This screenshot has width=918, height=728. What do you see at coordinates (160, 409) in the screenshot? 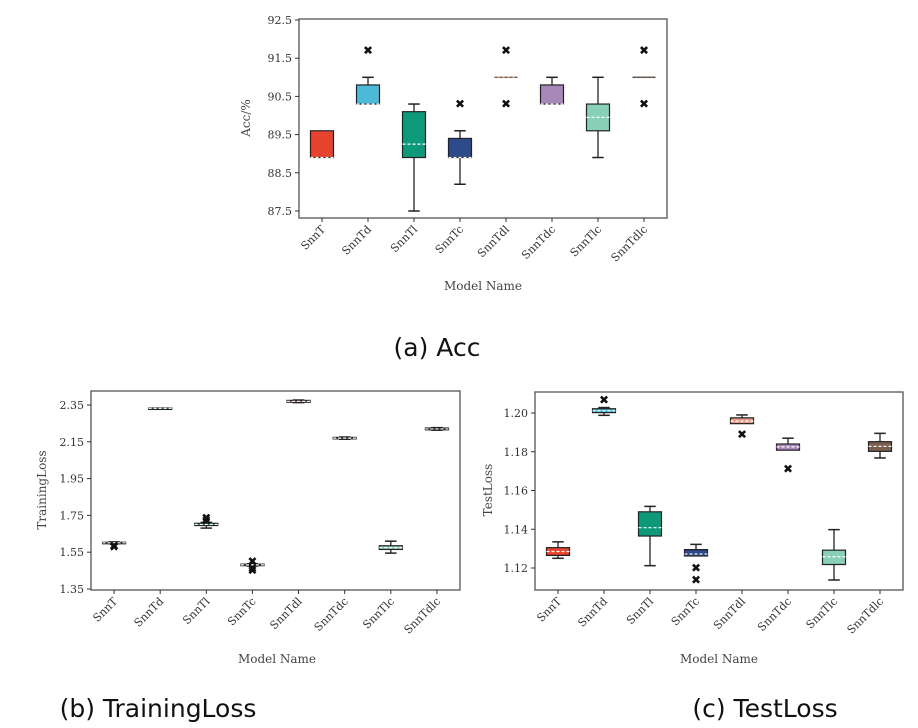
I see `box-SnnTd` at bounding box center [160, 409].